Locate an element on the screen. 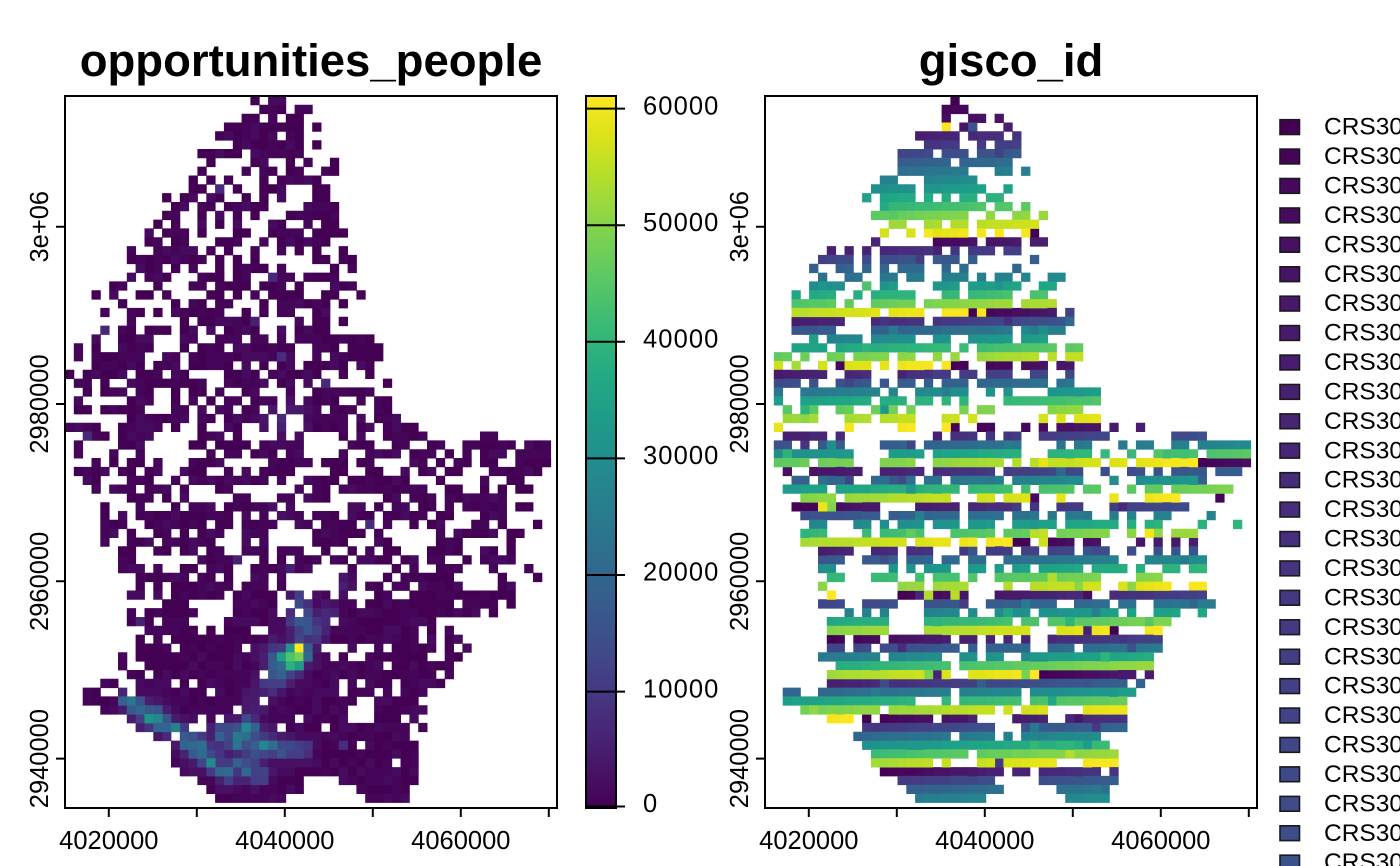 This screenshot has height=866, width=1400. svg-text: 60000 is located at coordinates (681, 106).